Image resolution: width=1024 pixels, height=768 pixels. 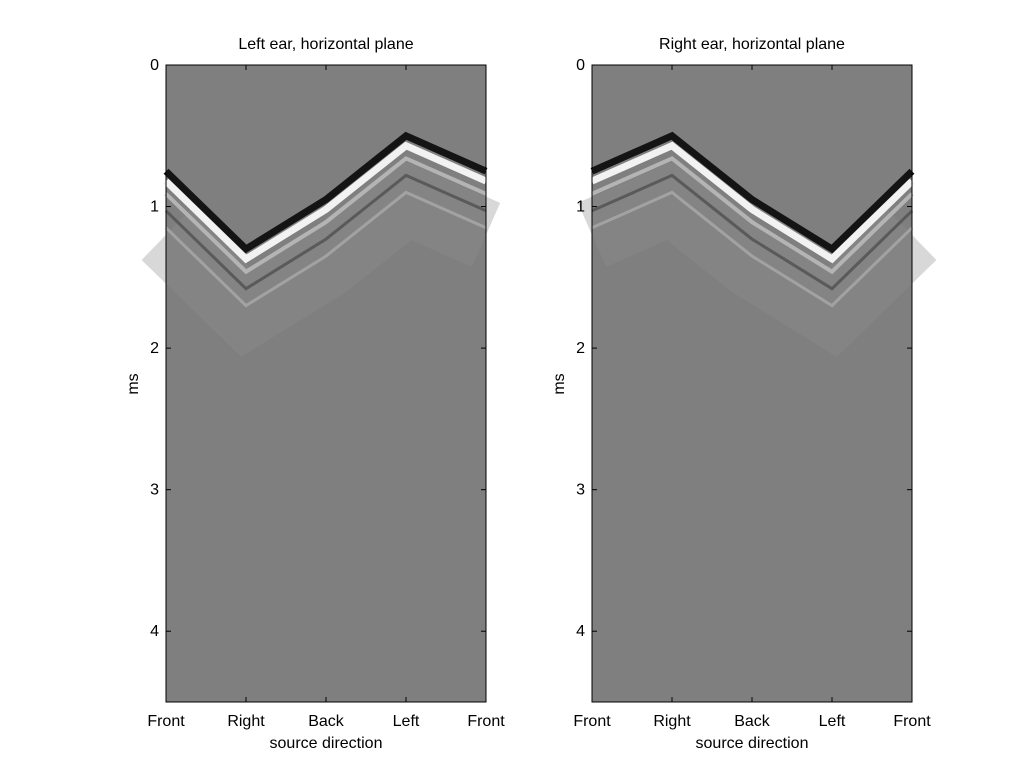 What do you see at coordinates (318, 631) in the screenshot?
I see `left-ear-y-tick: 4` at bounding box center [318, 631].